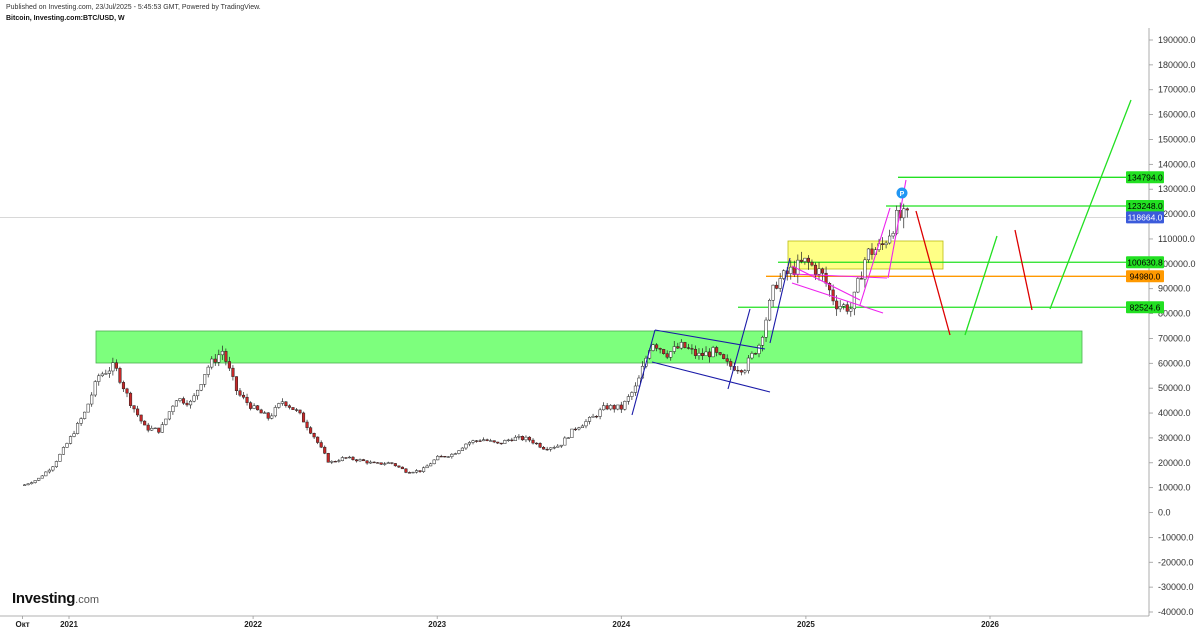 The image size is (1200, 632). I want to click on y-tick-label: 80000.0, so click(1174, 314).